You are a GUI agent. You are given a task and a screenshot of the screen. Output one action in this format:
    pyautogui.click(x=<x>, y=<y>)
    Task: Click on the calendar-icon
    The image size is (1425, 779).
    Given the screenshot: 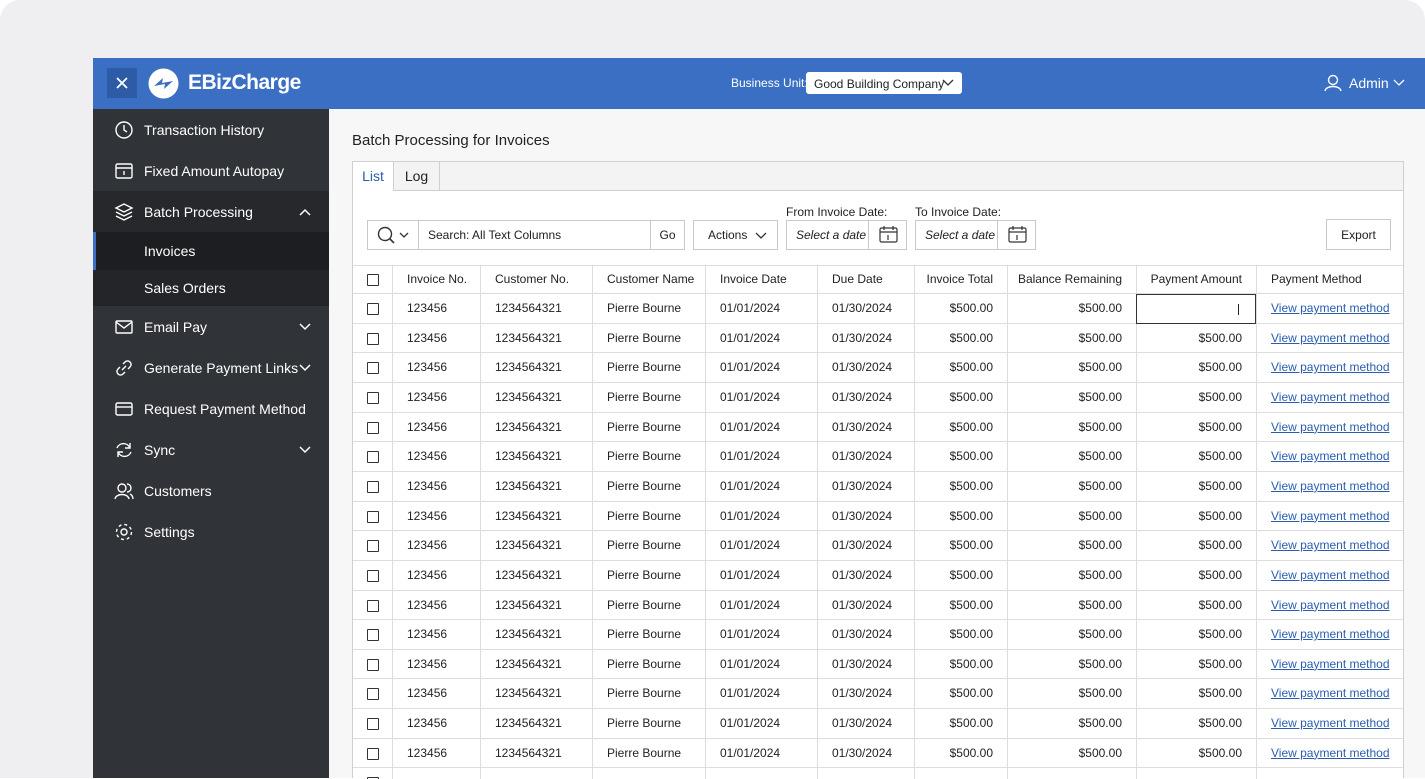 What is the action you would take?
    pyautogui.click(x=1017, y=234)
    